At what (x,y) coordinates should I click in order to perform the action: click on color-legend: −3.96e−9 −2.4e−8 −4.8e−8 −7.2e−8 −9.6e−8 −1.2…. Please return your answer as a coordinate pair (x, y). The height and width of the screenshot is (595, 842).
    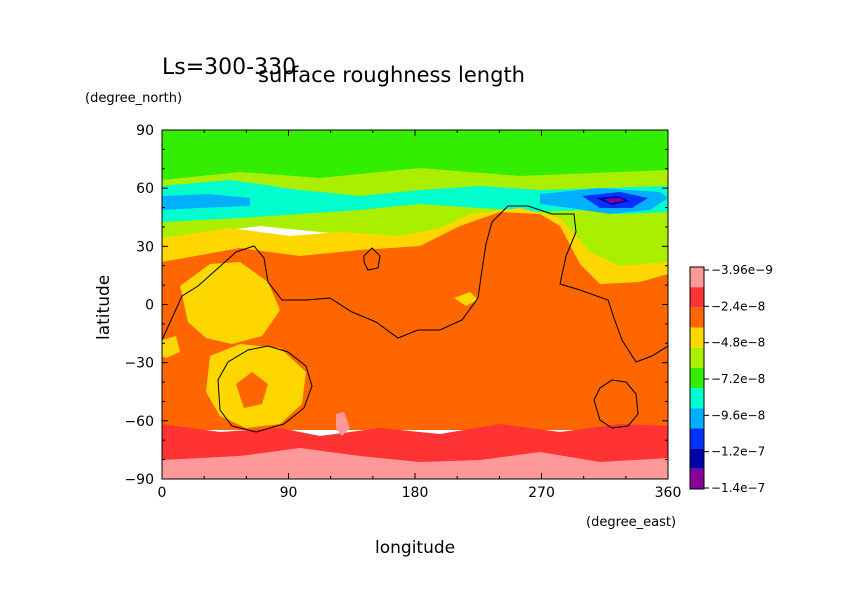
    Looking at the image, I should click on (731, 379).